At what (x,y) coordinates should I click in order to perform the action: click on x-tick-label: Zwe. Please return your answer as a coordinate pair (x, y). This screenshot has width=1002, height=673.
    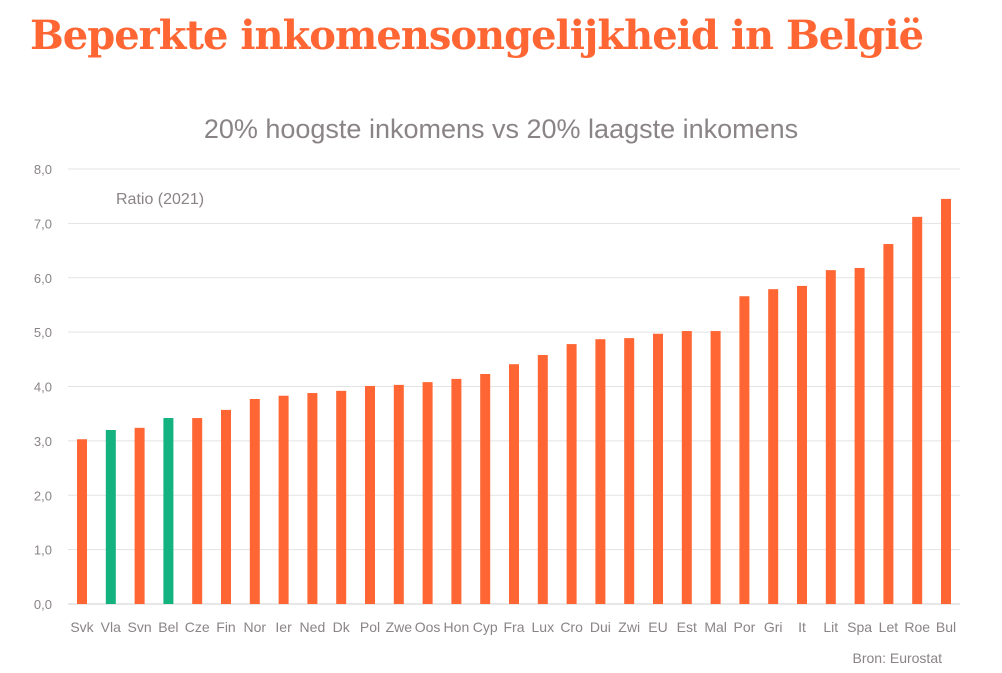
    Looking at the image, I should click on (399, 627).